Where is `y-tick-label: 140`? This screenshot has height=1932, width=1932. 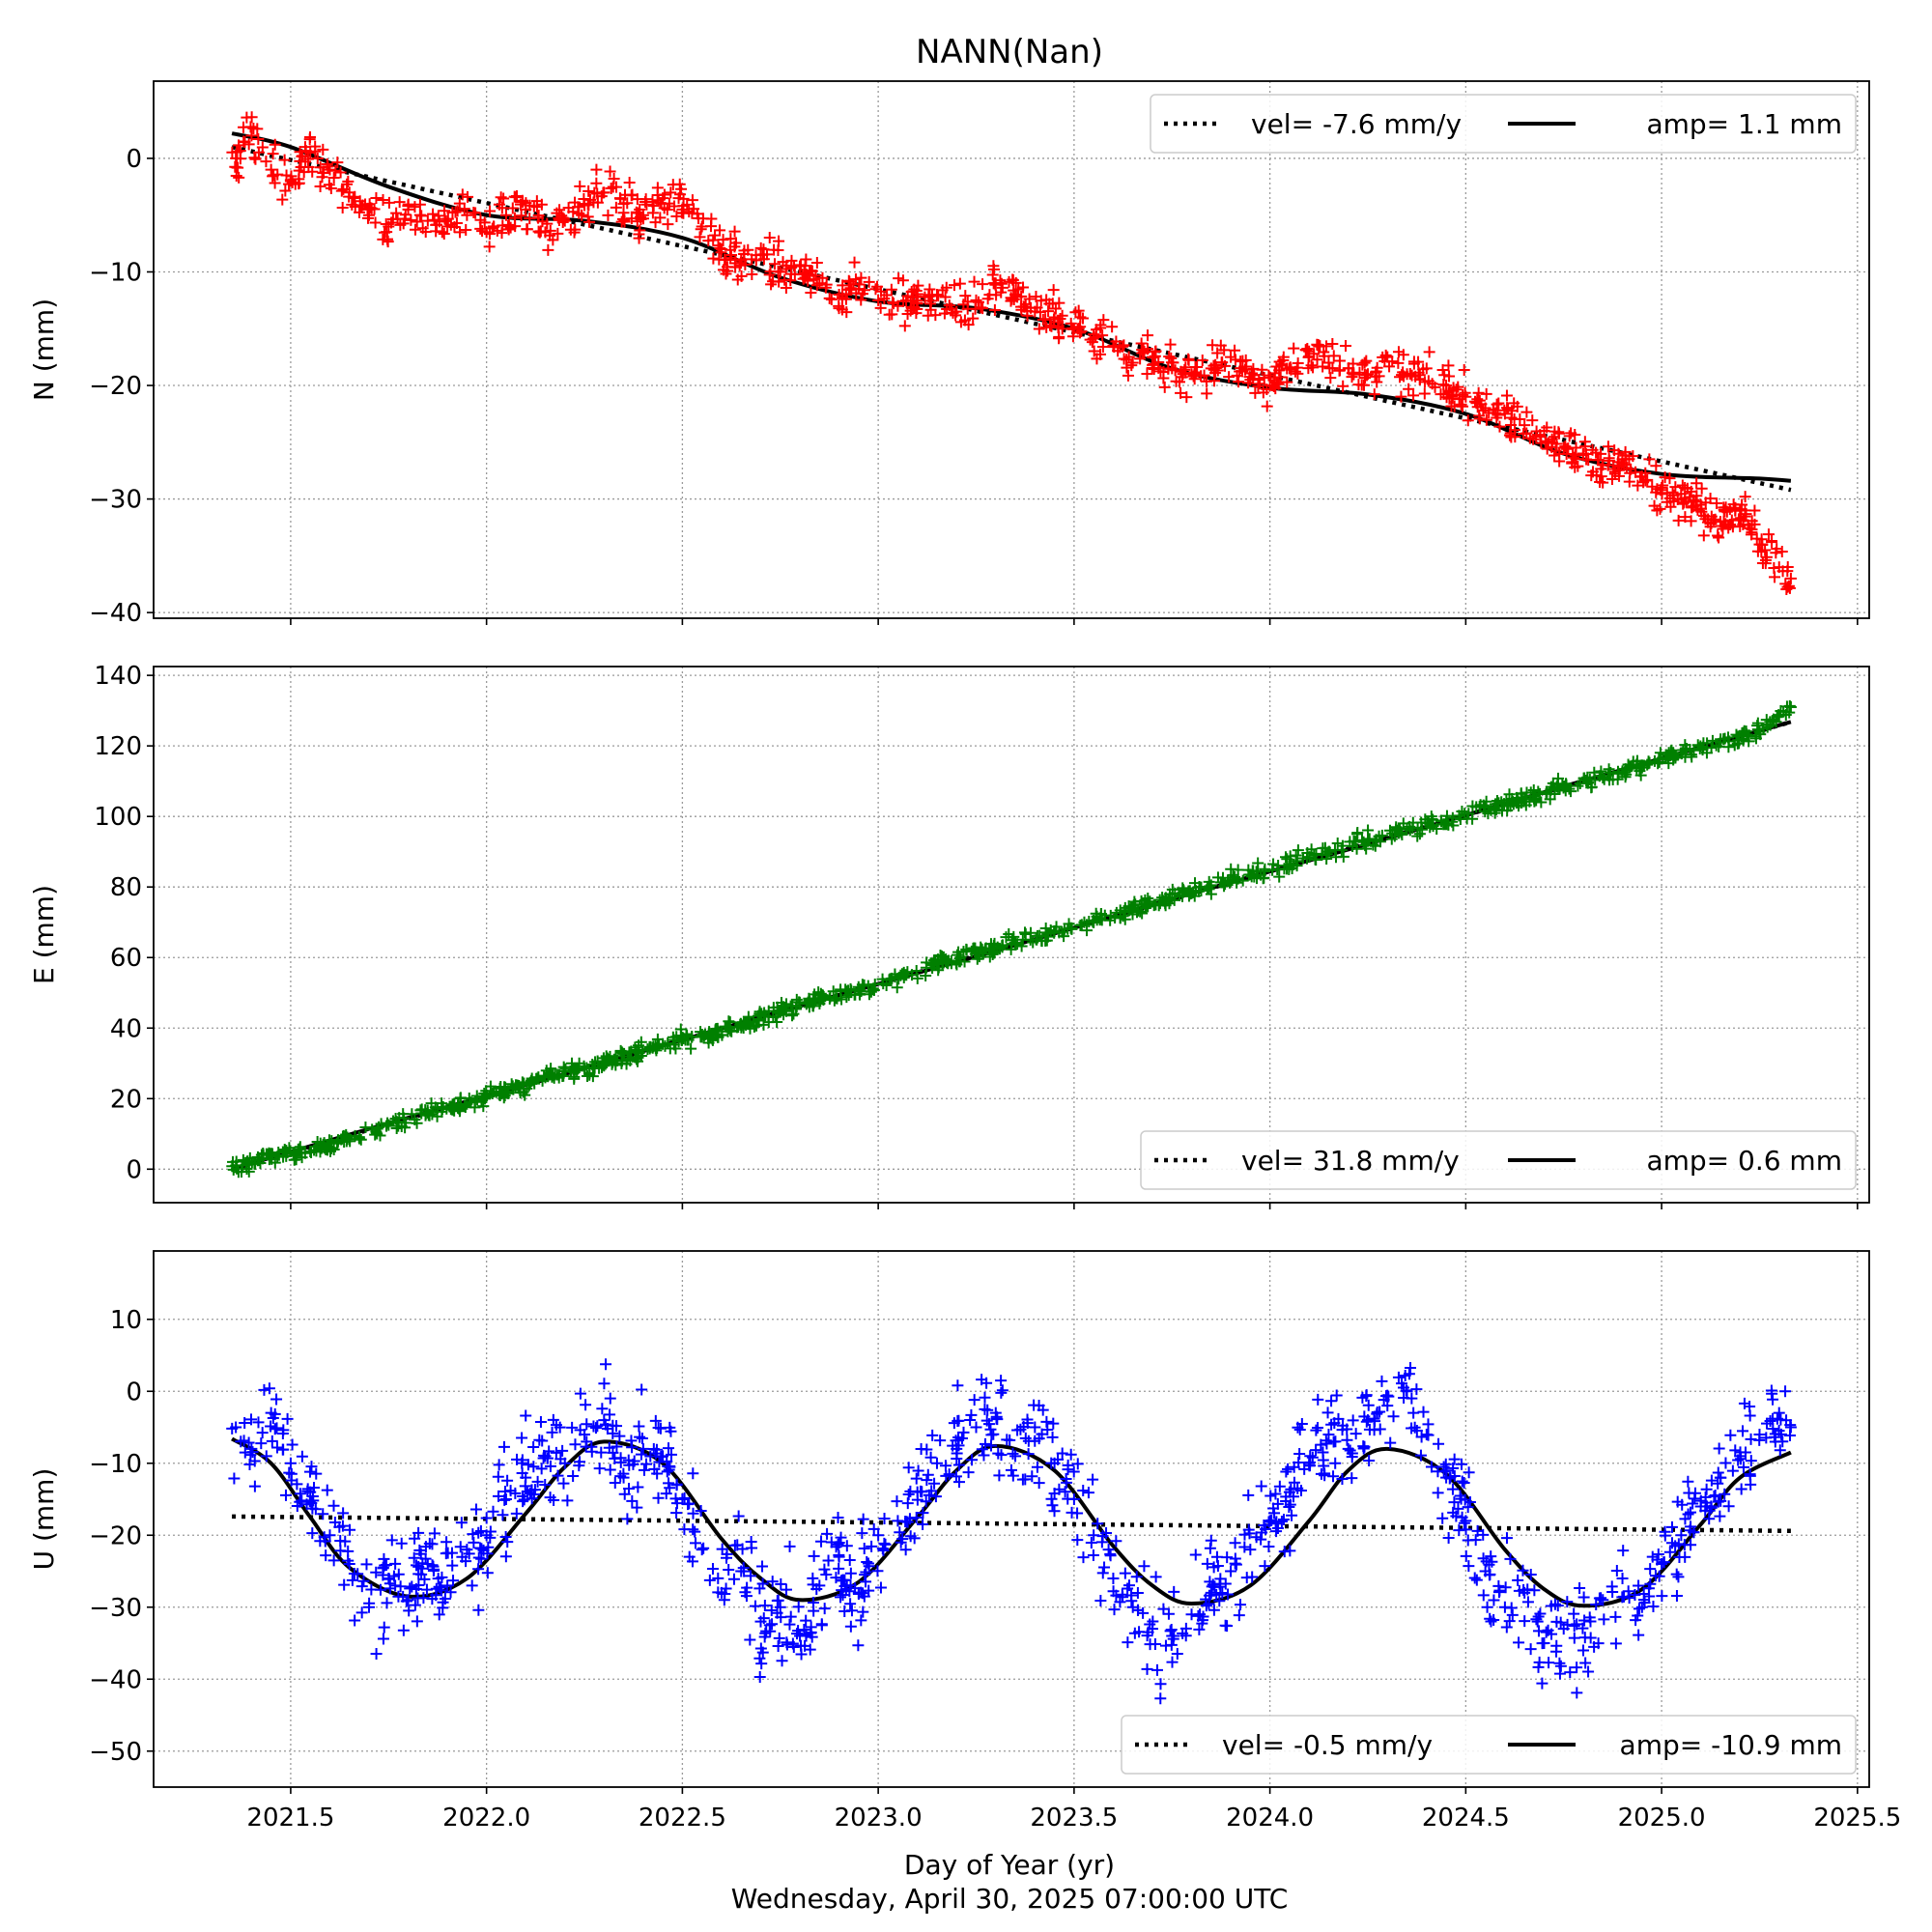
y-tick-label: 140 is located at coordinates (118, 676).